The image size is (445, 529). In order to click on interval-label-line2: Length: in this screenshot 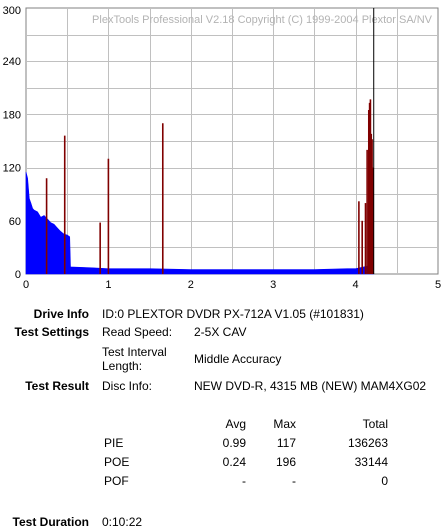, I will do `click(122, 366)`.